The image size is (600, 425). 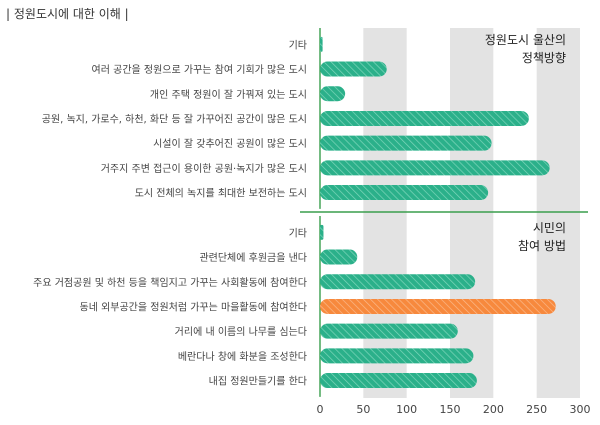 I want to click on category-label: 관련단체에 후원금을 낸다, so click(x=253, y=258).